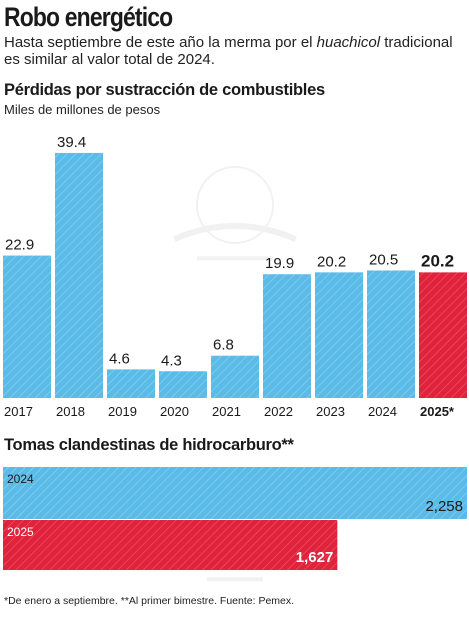 The image size is (469, 620). What do you see at coordinates (279, 263) in the screenshot?
I see `bar-value-label: 19.9` at bounding box center [279, 263].